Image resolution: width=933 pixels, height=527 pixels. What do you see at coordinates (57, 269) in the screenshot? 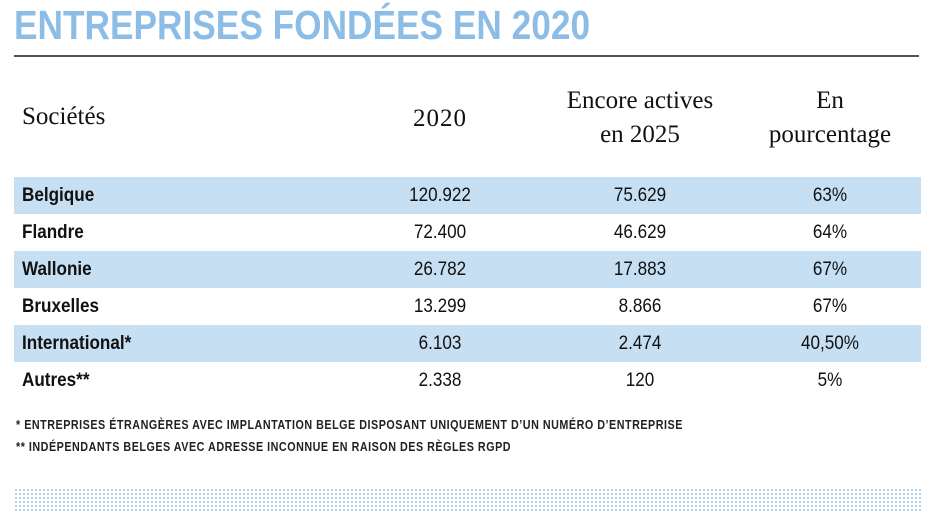
I see `row-name: Wallonie` at bounding box center [57, 269].